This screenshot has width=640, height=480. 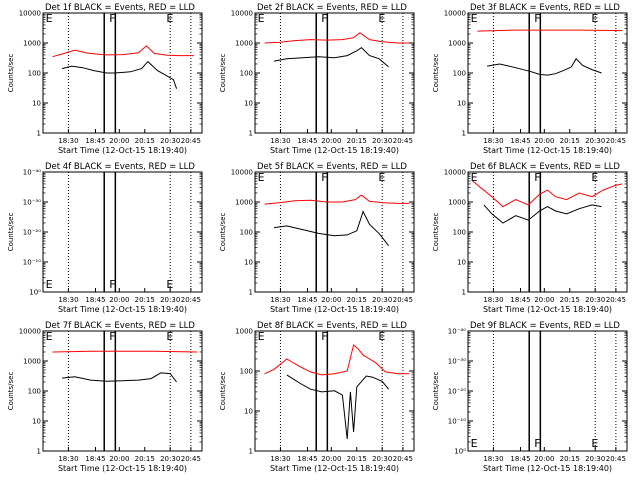 I want to click on panel-title: Det 3f BLACK = Events, RED = LLD, so click(x=545, y=8).